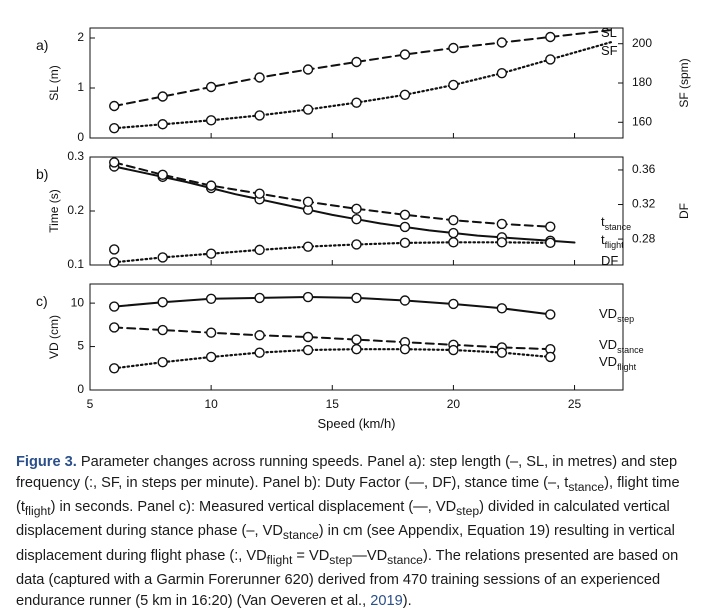  Describe the element at coordinates (42, 45) in the screenshot. I see `panel-label: a)` at that location.